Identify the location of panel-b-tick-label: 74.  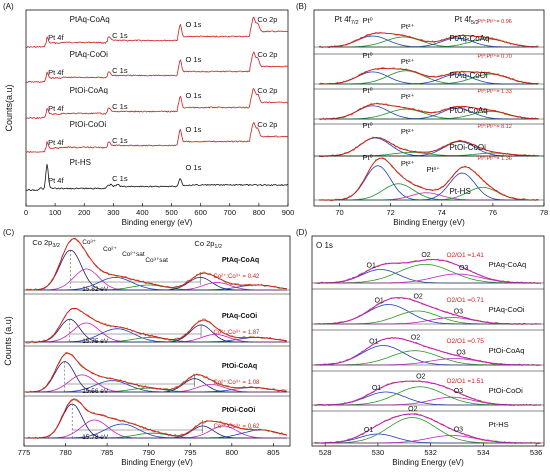
(442, 212).